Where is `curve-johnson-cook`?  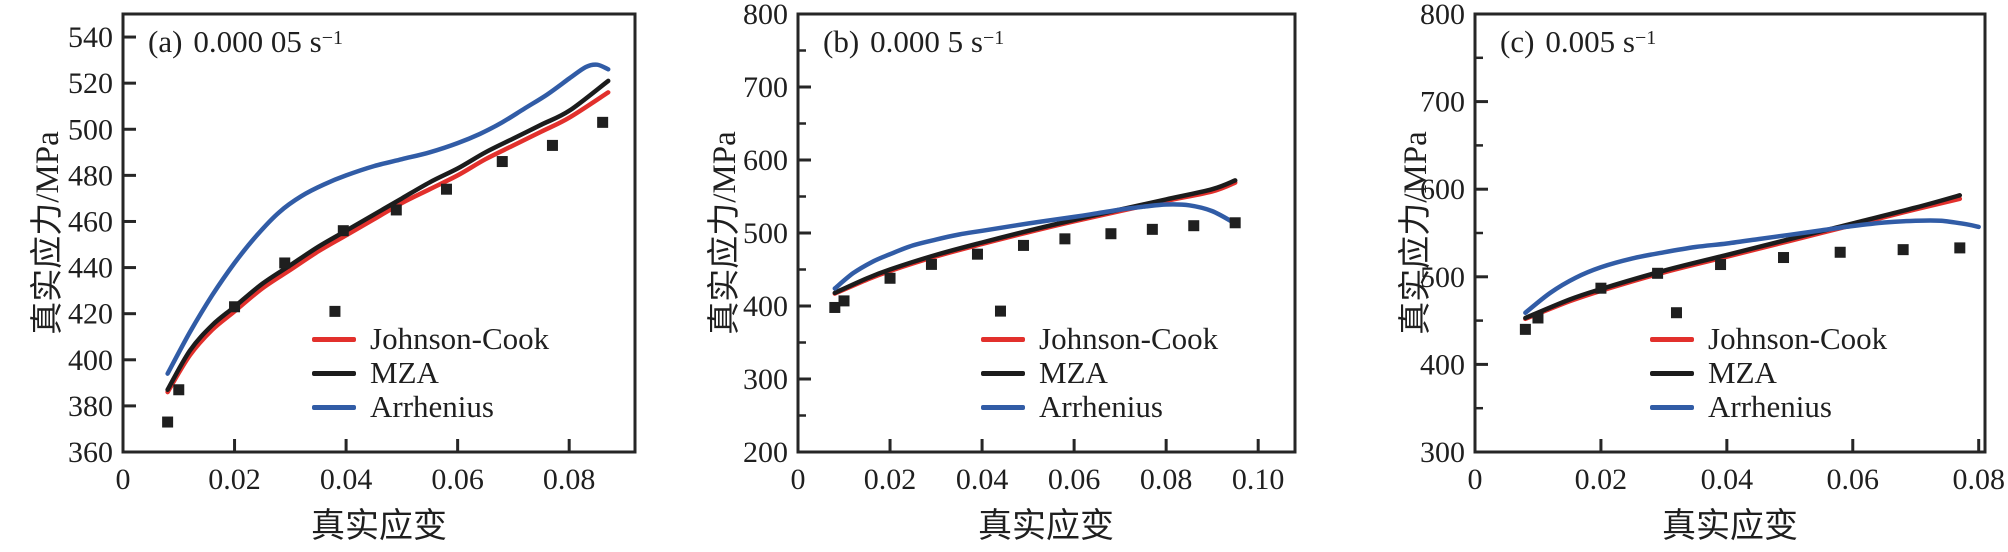
curve-johnson-cook is located at coordinates (388, 242).